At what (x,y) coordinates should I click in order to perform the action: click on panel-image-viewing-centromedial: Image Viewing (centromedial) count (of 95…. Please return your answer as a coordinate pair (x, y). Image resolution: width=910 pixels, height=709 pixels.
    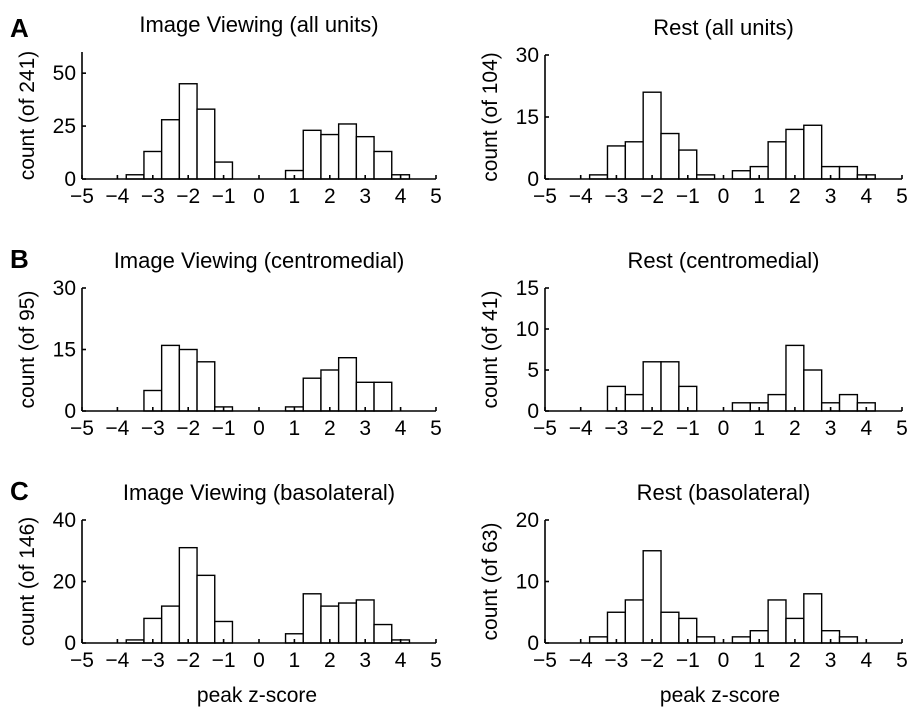
    Looking at the image, I should click on (229, 344).